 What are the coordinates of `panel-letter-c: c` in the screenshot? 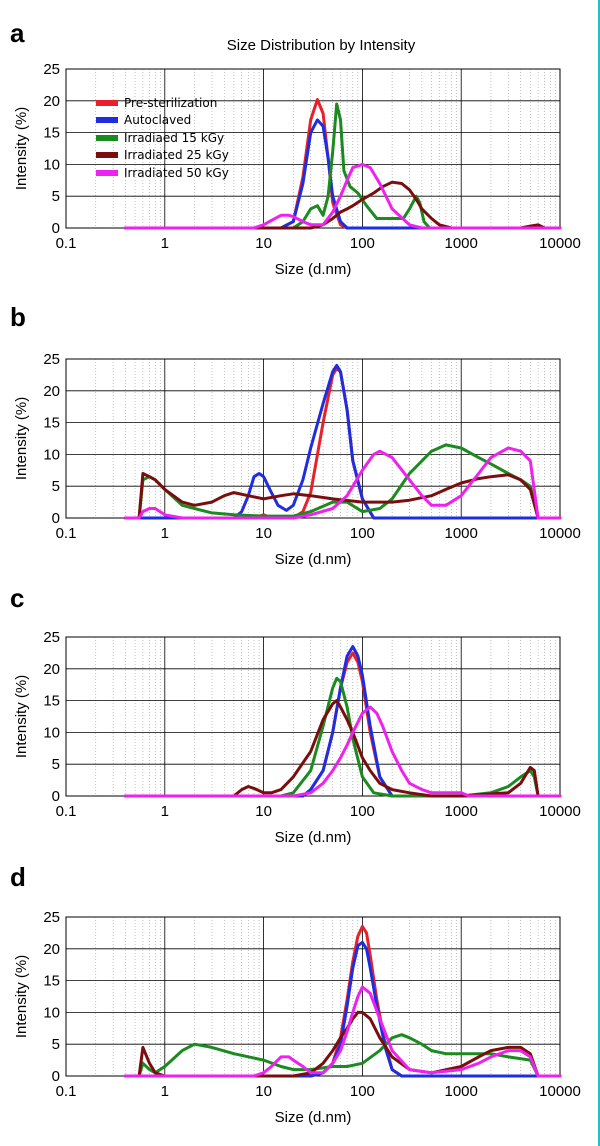 It's located at (17, 598).